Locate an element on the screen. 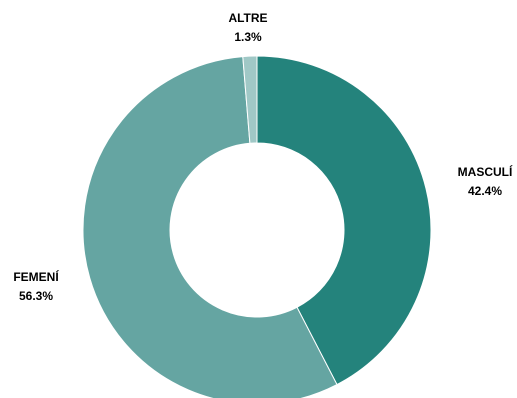 Image resolution: width=517 pixels, height=398 pixels. label-masculi-value: 42.4% is located at coordinates (485, 191).